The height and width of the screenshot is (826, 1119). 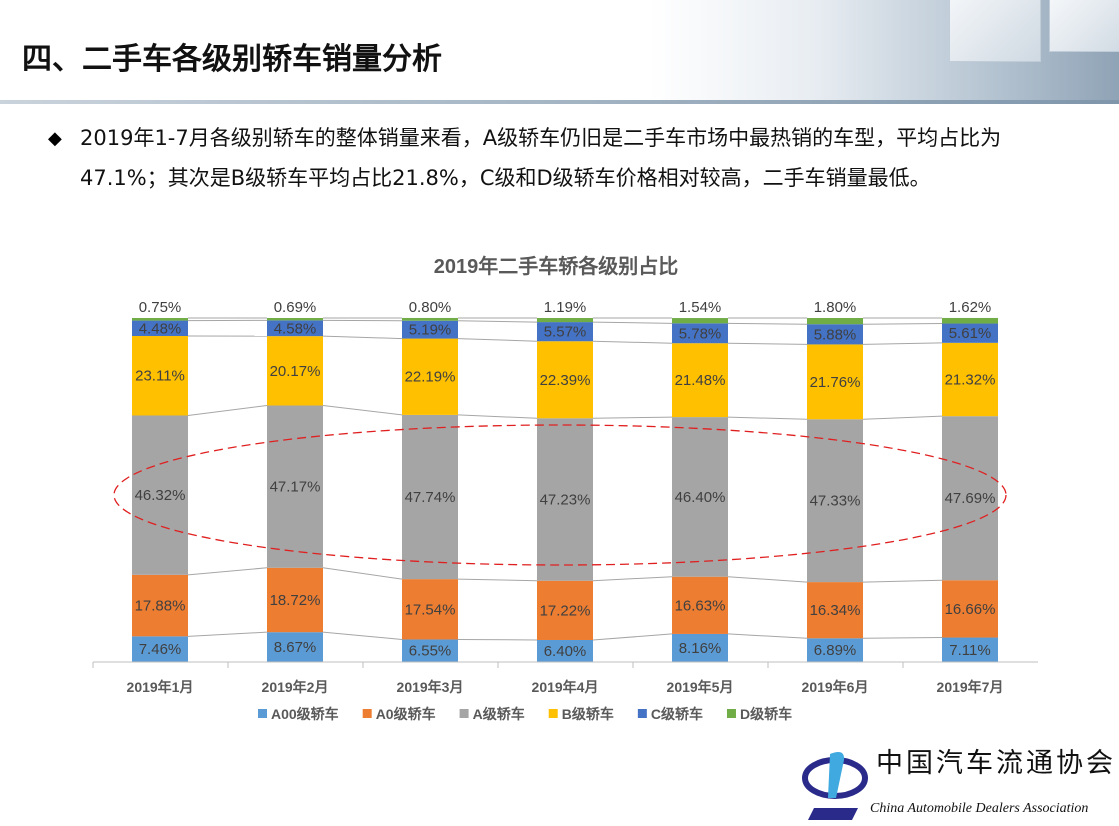 I want to click on legend-label: A级轿车, so click(x=499, y=714).